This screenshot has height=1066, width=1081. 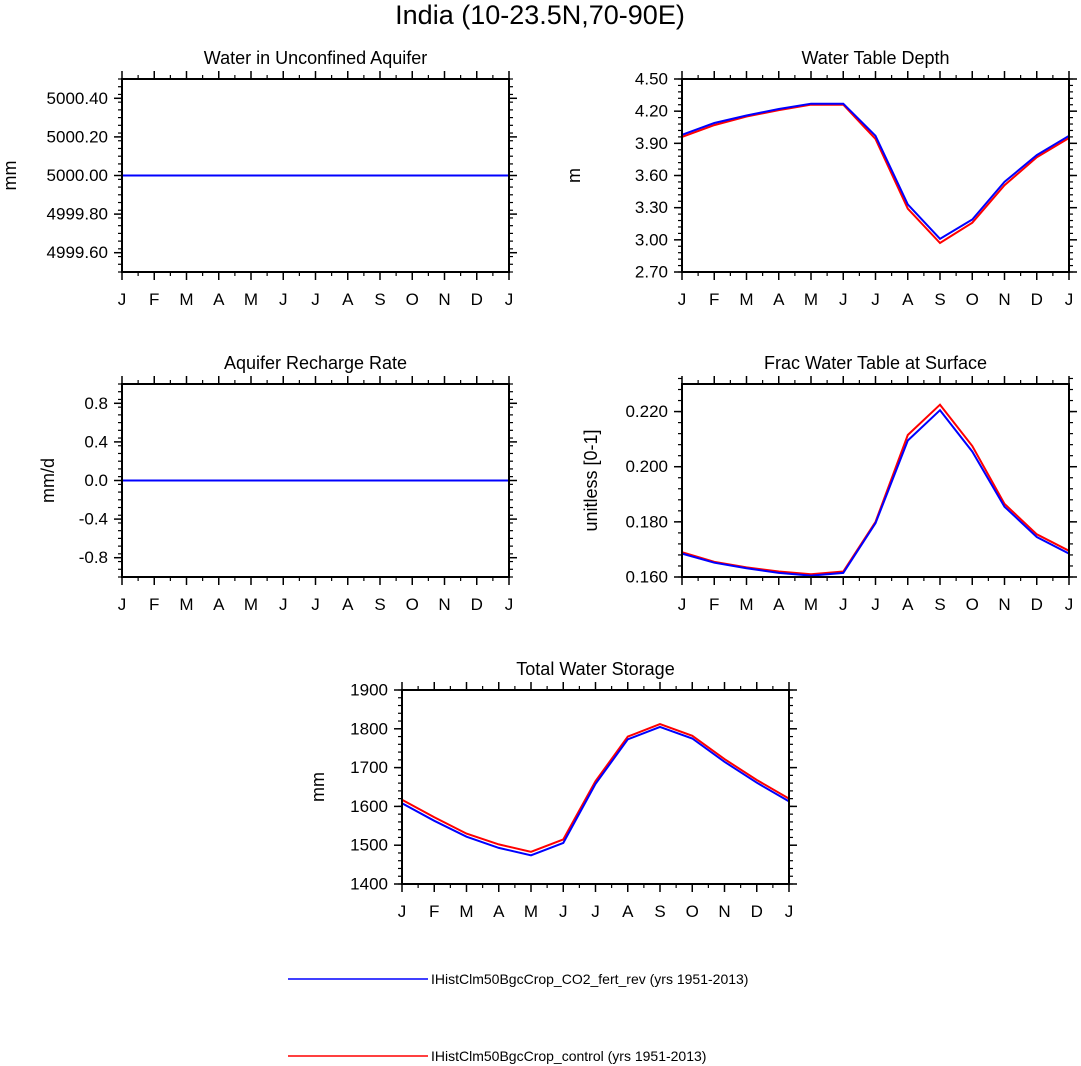 What do you see at coordinates (369, 884) in the screenshot?
I see `y-tick-label: 1400` at bounding box center [369, 884].